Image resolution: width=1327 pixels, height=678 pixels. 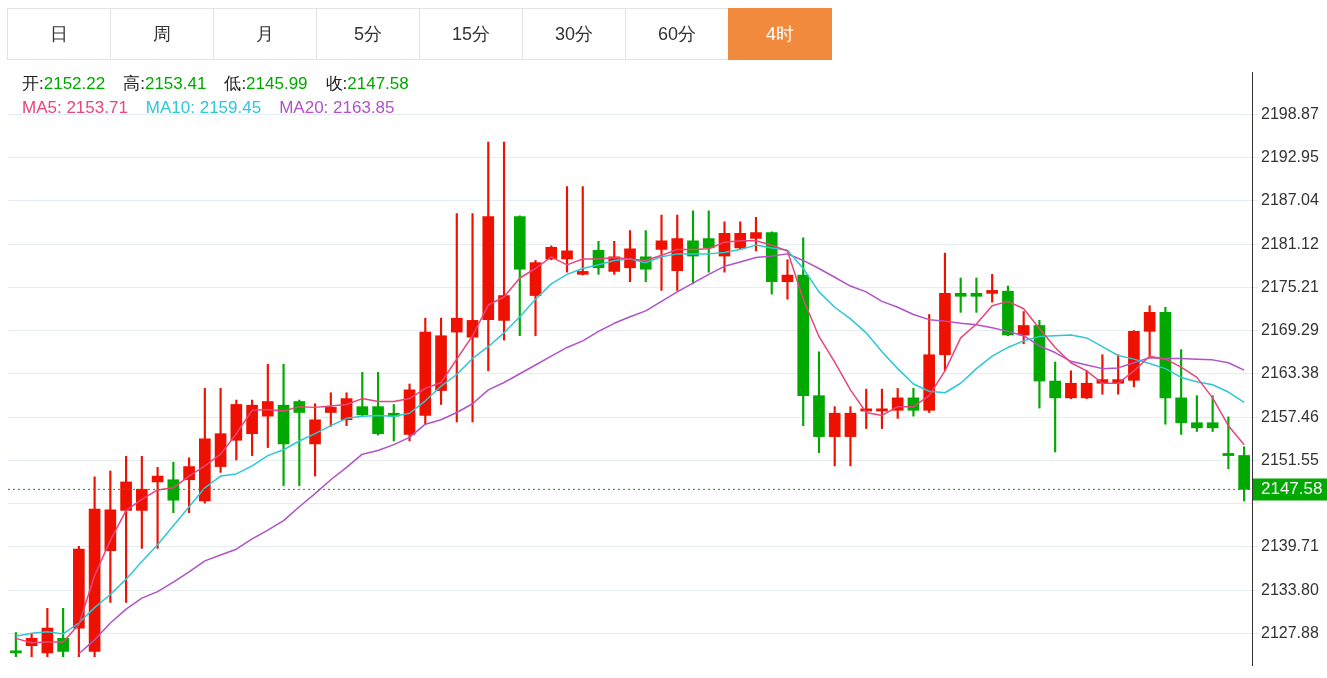 What do you see at coordinates (1292, 489) in the screenshot?
I see `ref-line-label: 2147.58` at bounding box center [1292, 489].